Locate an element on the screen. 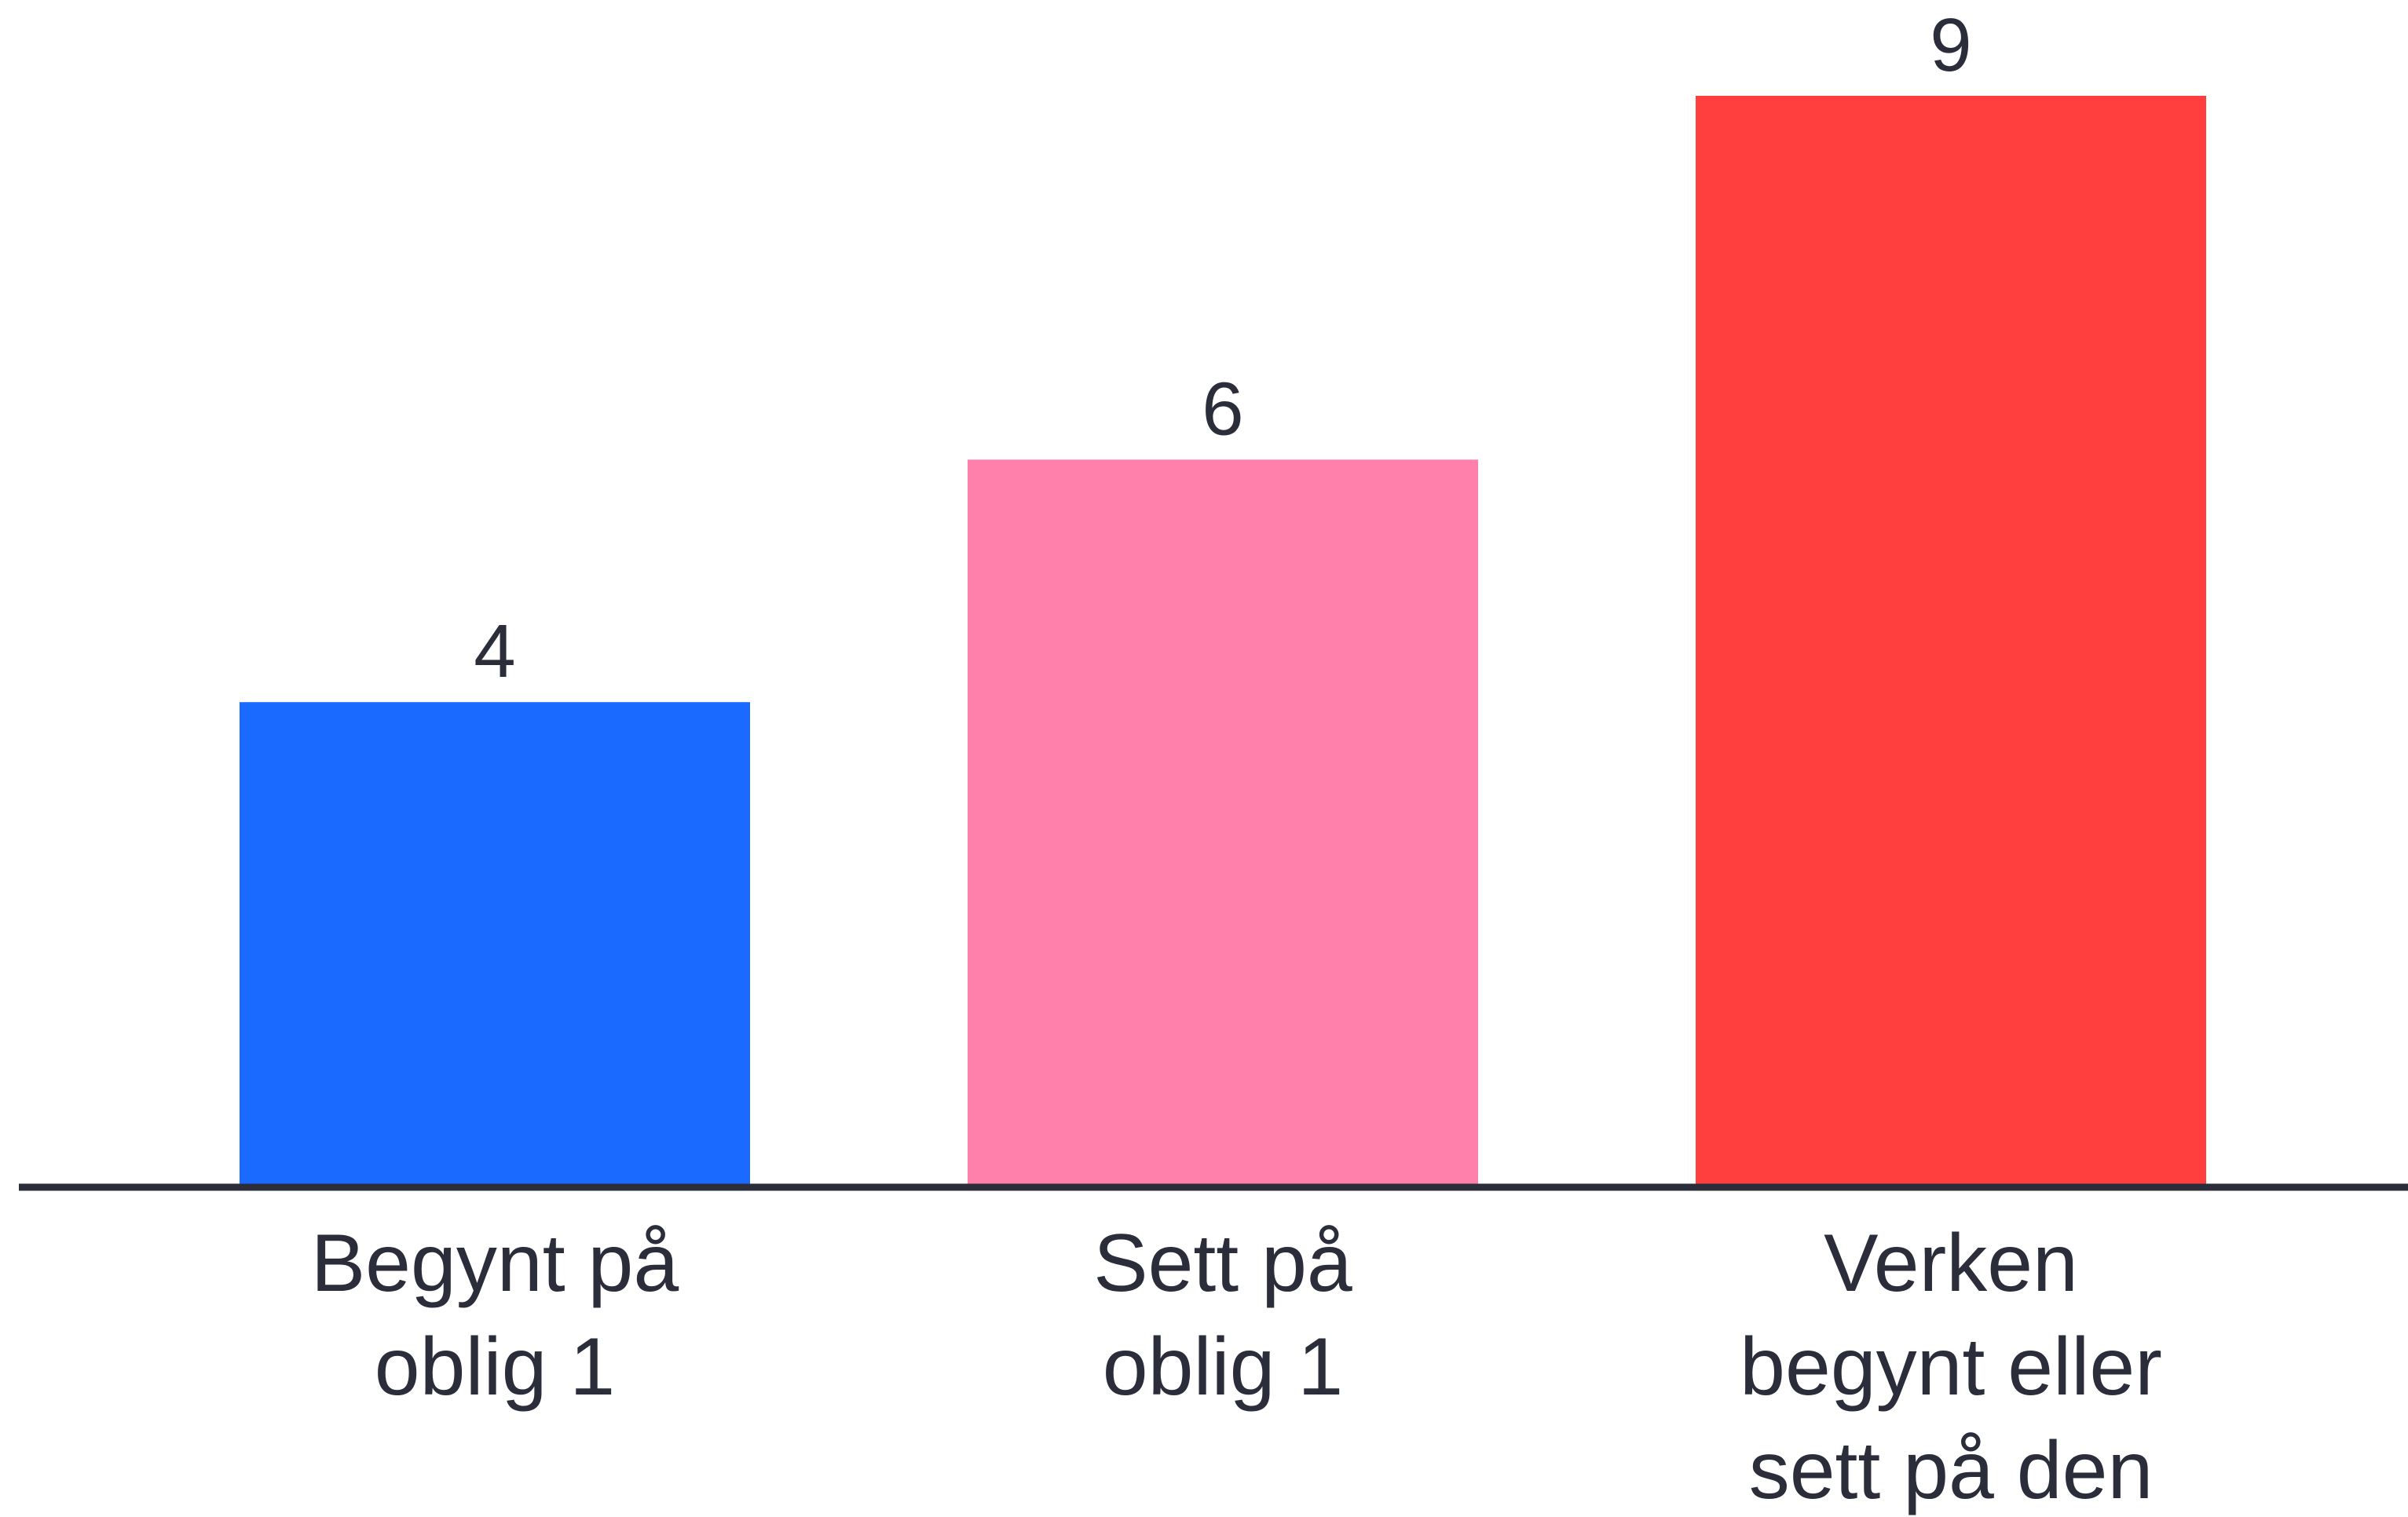 The width and height of the screenshot is (2408, 1517). category-label-1: Begynt på oblig 1 is located at coordinates (495, 1315).